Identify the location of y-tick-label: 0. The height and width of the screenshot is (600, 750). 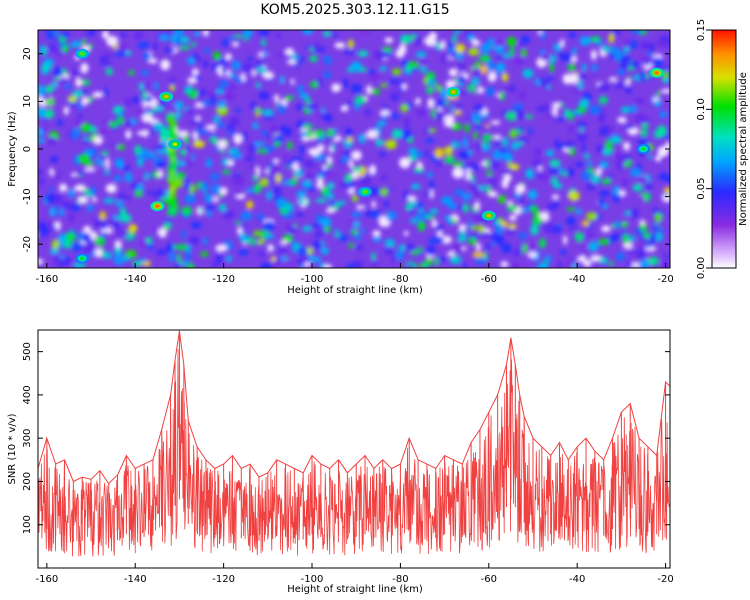
(27, 149).